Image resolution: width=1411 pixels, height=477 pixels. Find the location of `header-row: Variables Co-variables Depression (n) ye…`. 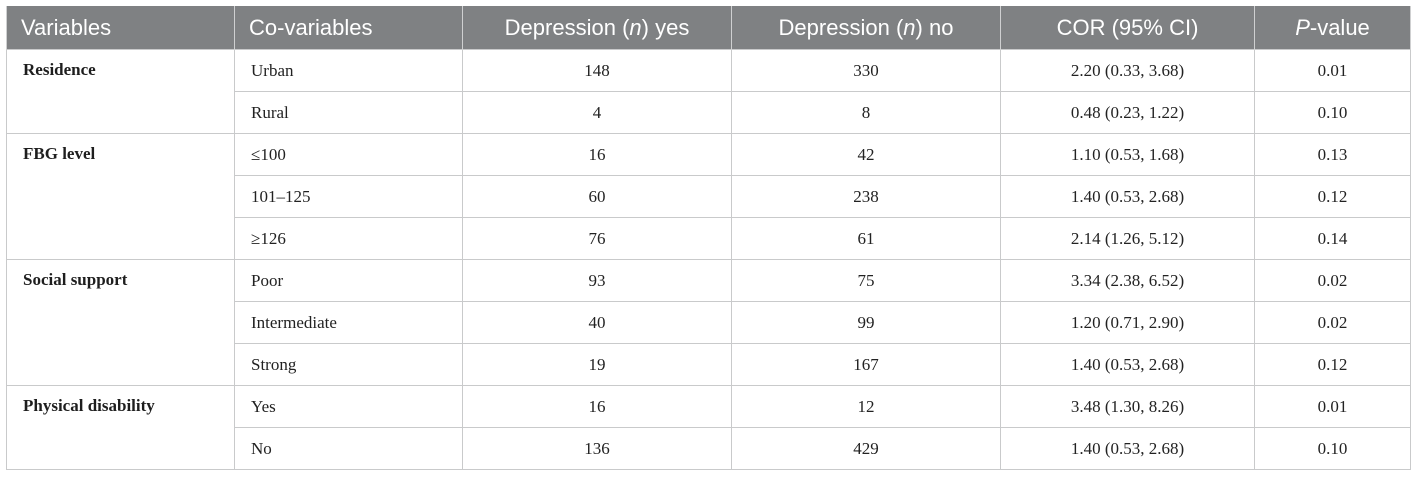

header-row: Variables Co-variables Depression (n) ye… is located at coordinates (708, 28).